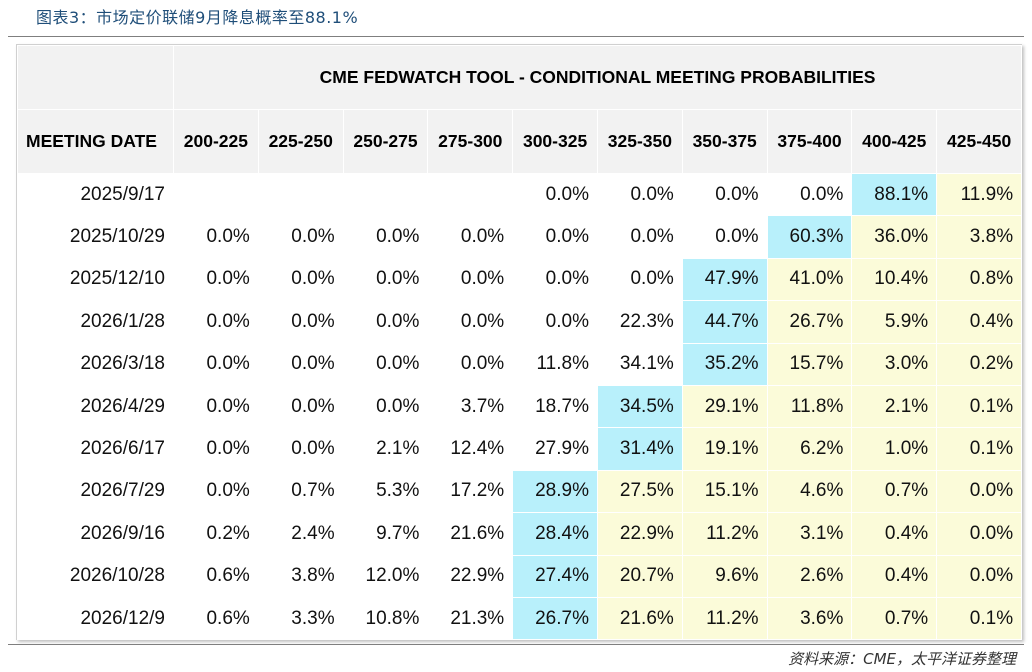 The image size is (1032, 672). What do you see at coordinates (555, 576) in the screenshot?
I see `probability-cell: 27.4%` at bounding box center [555, 576].